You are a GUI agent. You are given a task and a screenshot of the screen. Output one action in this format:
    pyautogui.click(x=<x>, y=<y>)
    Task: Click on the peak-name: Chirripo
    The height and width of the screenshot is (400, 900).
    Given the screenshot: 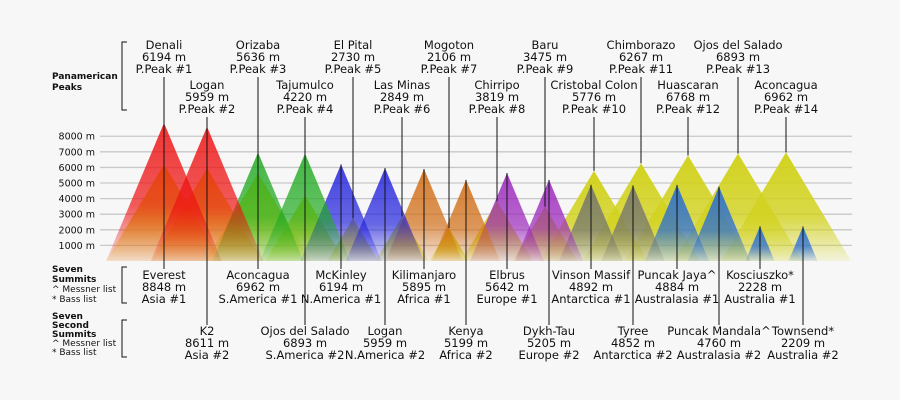 What is the action you would take?
    pyautogui.click(x=496, y=85)
    